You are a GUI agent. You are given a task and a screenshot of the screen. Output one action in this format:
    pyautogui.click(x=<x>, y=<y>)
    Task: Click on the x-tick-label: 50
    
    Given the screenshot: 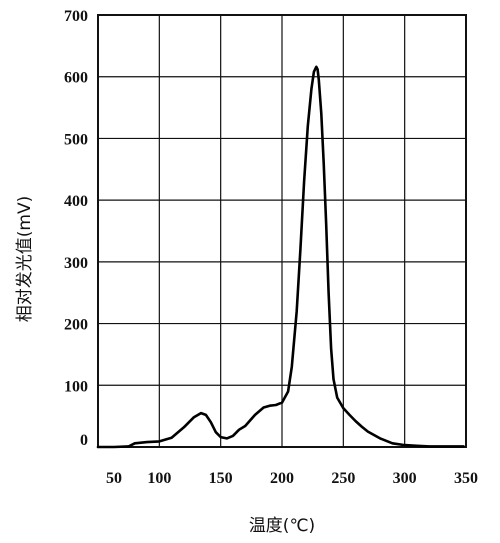 What is the action you would take?
    pyautogui.click(x=114, y=478)
    